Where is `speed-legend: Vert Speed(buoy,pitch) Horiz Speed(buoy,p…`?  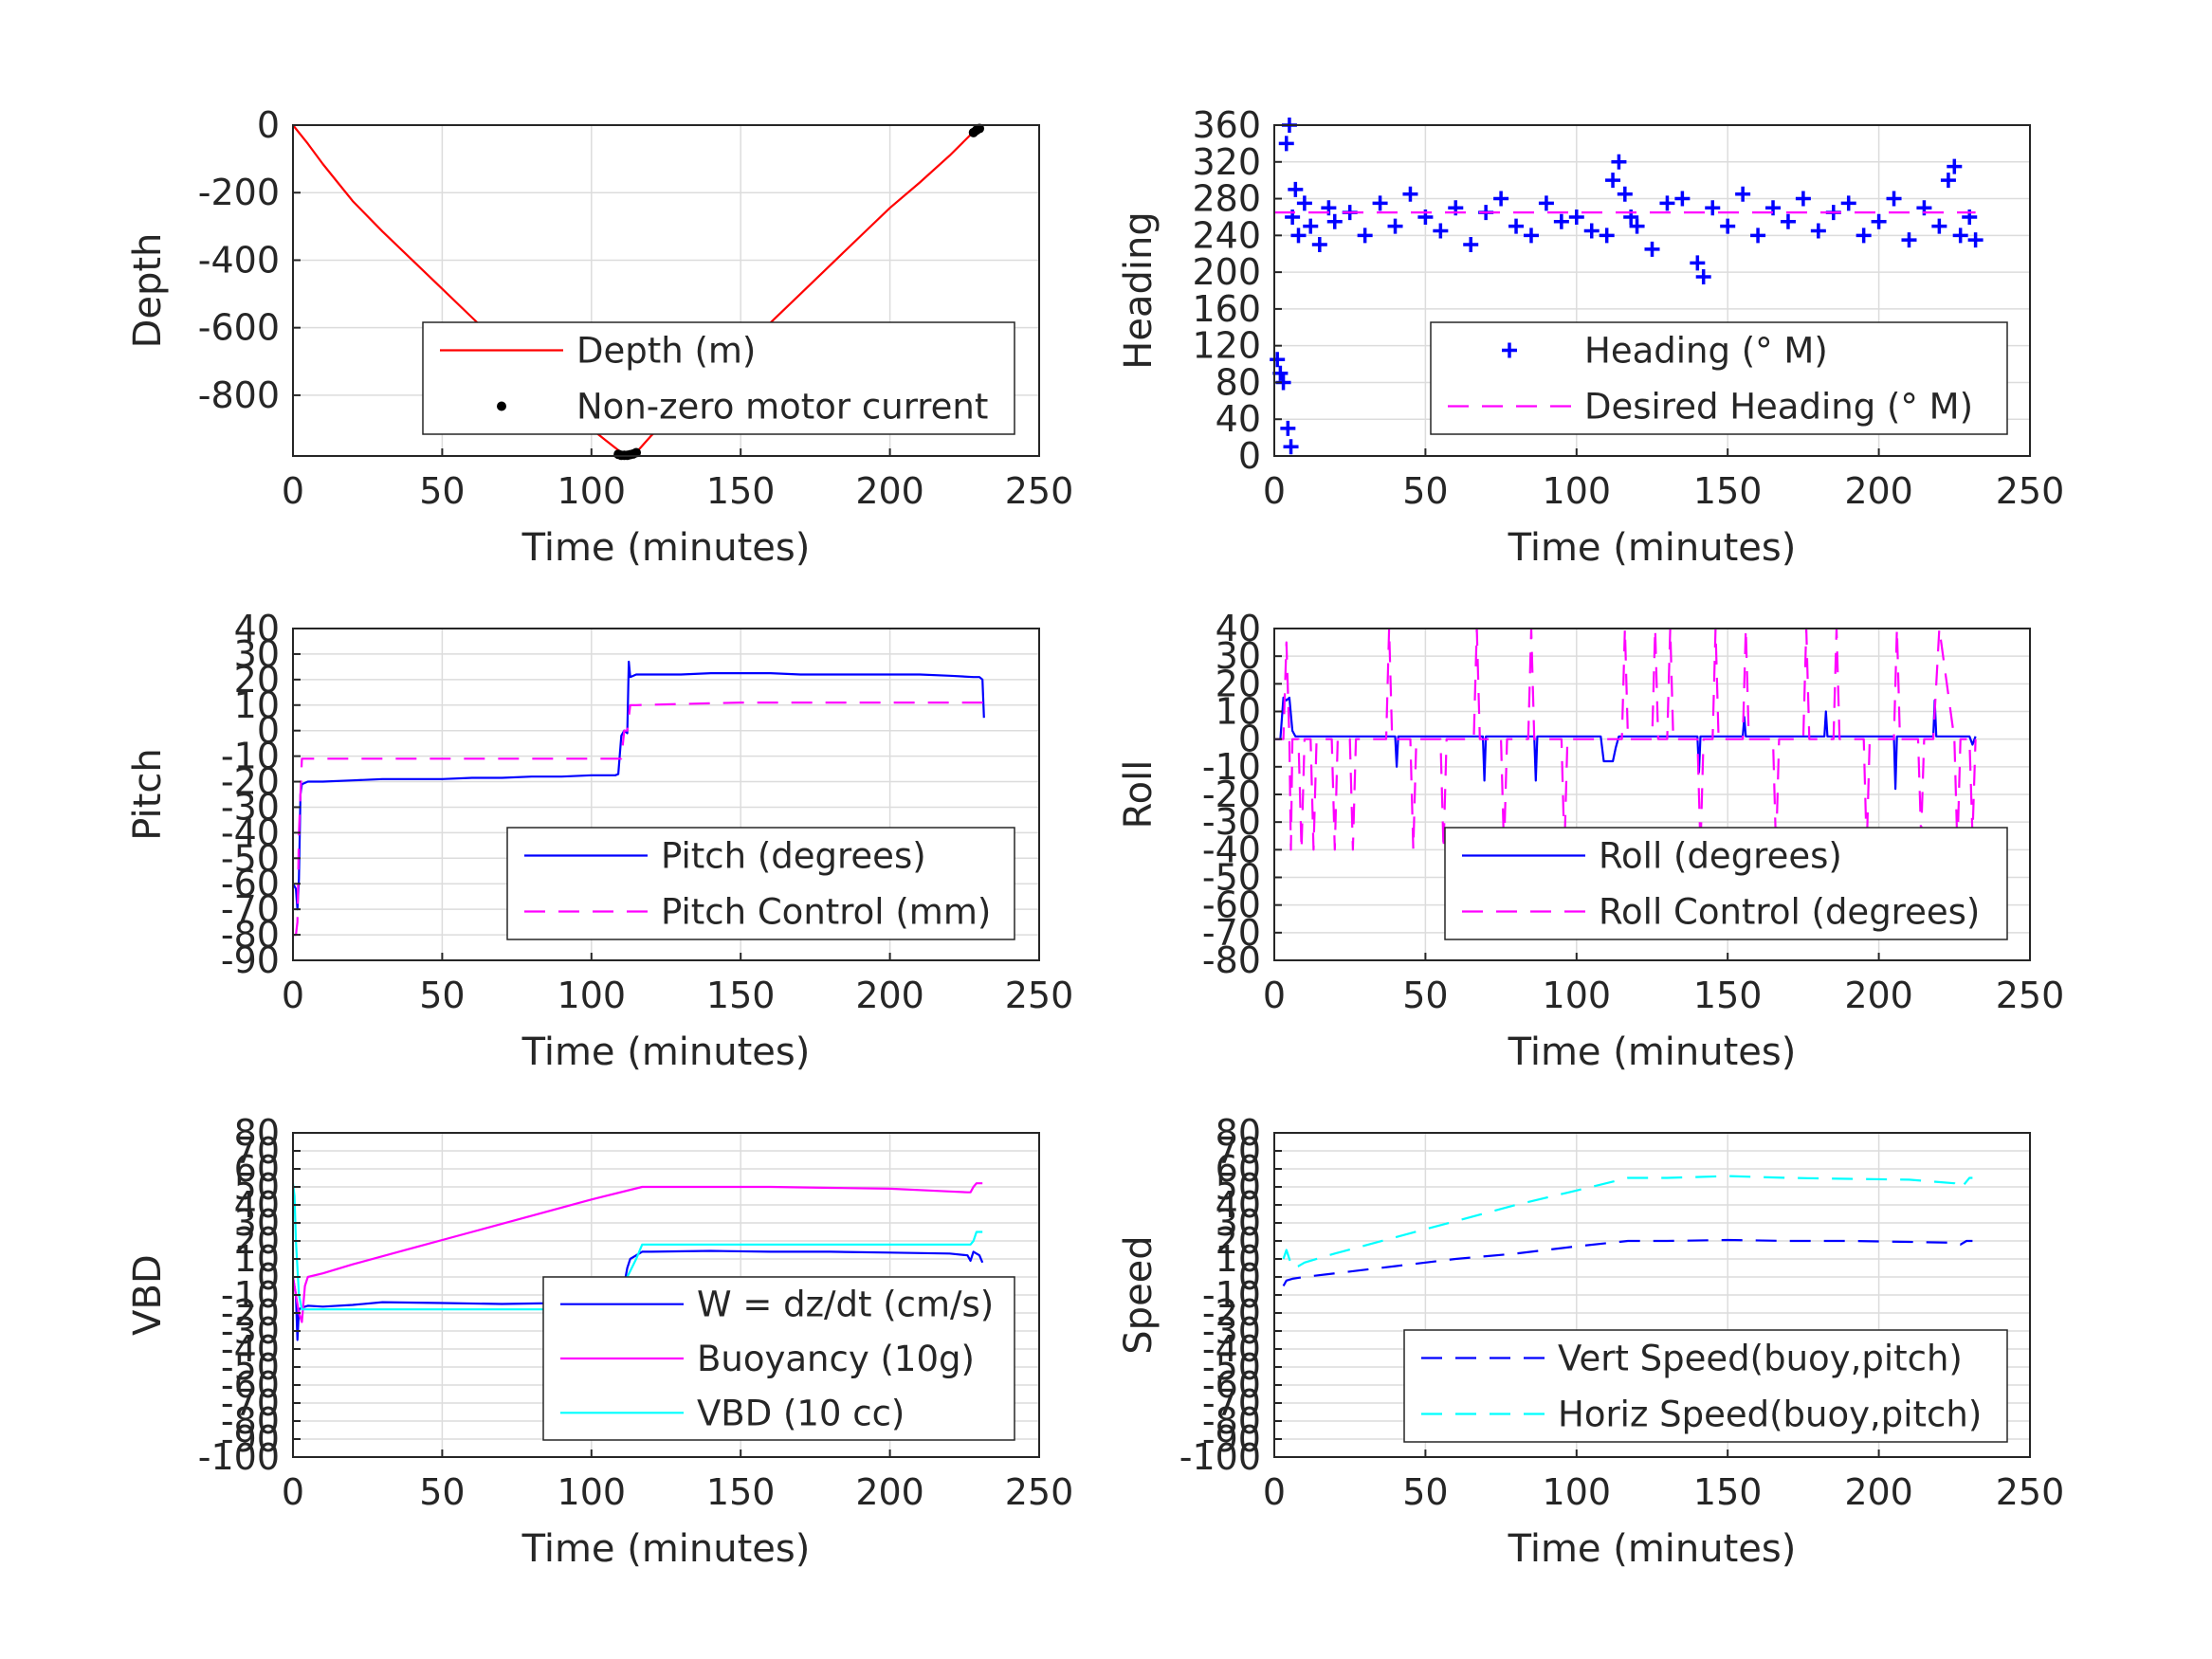 speed-legend: Vert Speed(buoy,pitch) Horiz Speed(buoy,p… is located at coordinates (1705, 1386).